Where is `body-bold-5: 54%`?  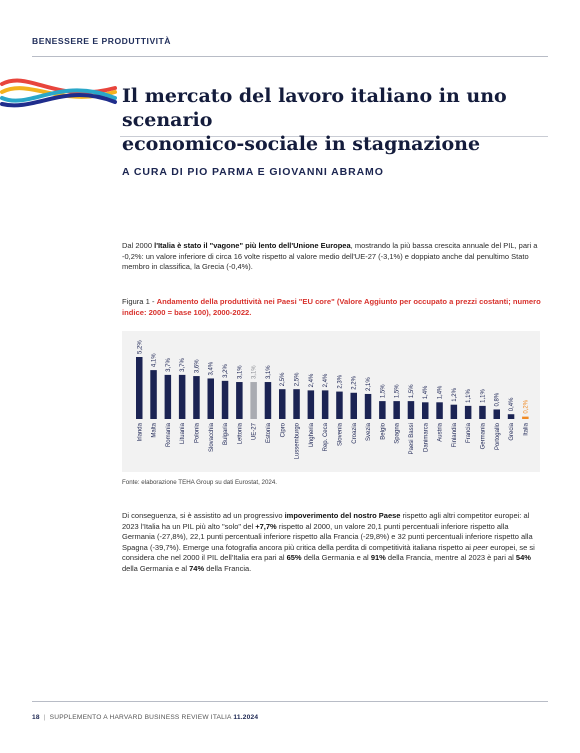
body-bold-5: 54% is located at coordinates (523, 558).